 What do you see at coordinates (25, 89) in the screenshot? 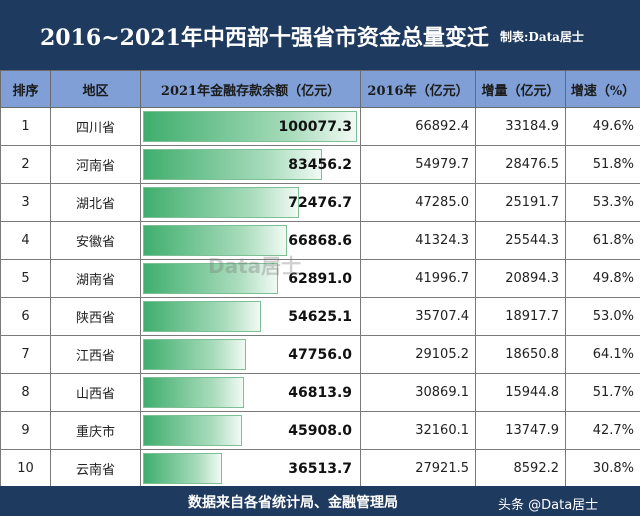
I see `header-rank: 排序` at bounding box center [25, 89].